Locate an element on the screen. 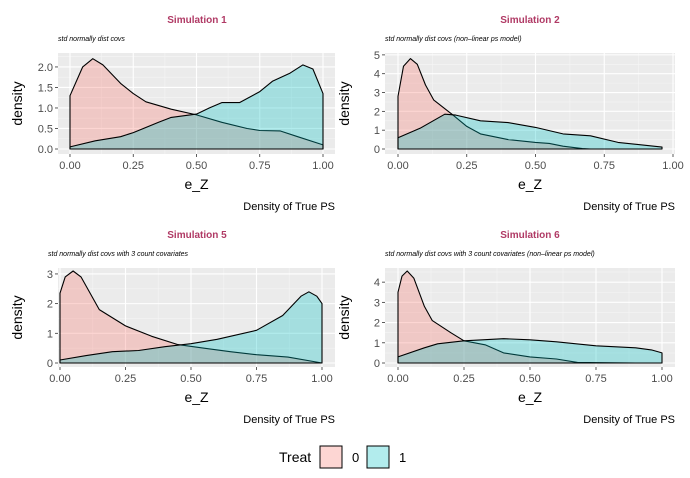 The width and height of the screenshot is (690, 478). panel-title: Simulation 2 is located at coordinates (530, 20).